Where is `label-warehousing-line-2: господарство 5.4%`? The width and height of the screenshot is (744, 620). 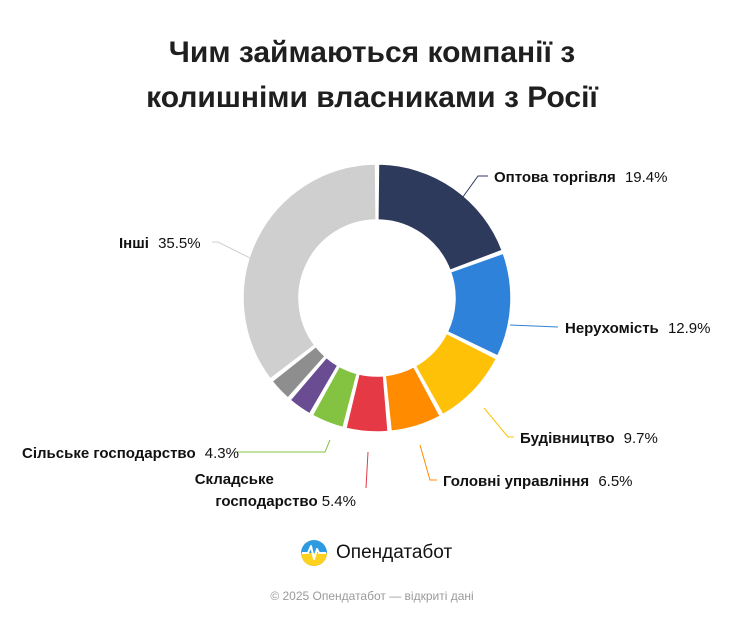 label-warehousing-line-2: господарство 5.4% is located at coordinates (285, 501).